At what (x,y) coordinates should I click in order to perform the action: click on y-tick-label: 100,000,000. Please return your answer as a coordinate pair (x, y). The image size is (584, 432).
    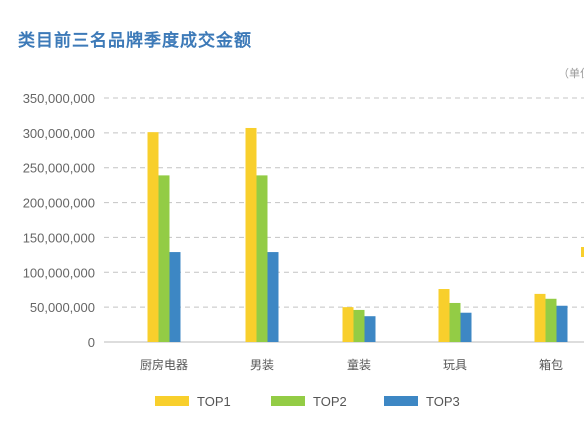
    Looking at the image, I should click on (59, 272).